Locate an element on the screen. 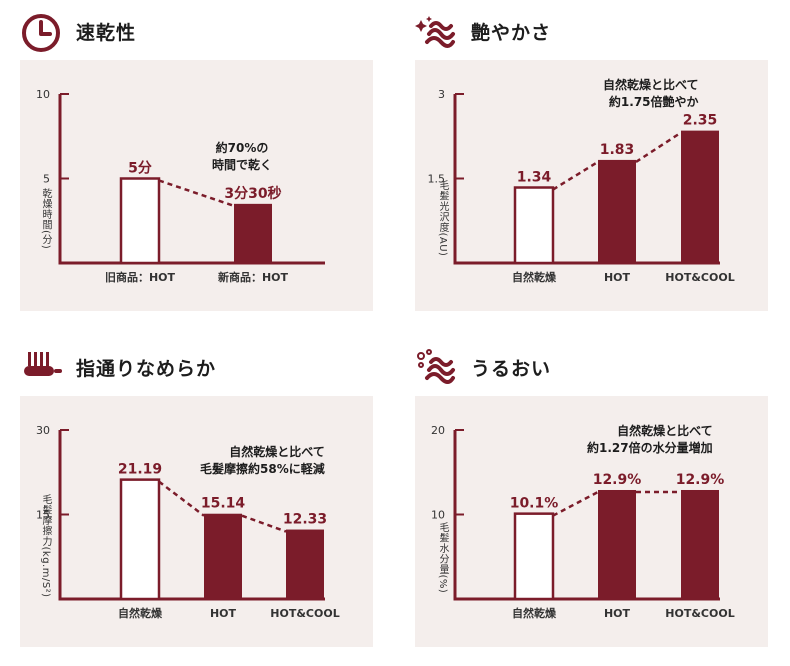  y-axis-label: 毛髪摩擦力(kg.m/S²) is located at coordinates (45, 546).